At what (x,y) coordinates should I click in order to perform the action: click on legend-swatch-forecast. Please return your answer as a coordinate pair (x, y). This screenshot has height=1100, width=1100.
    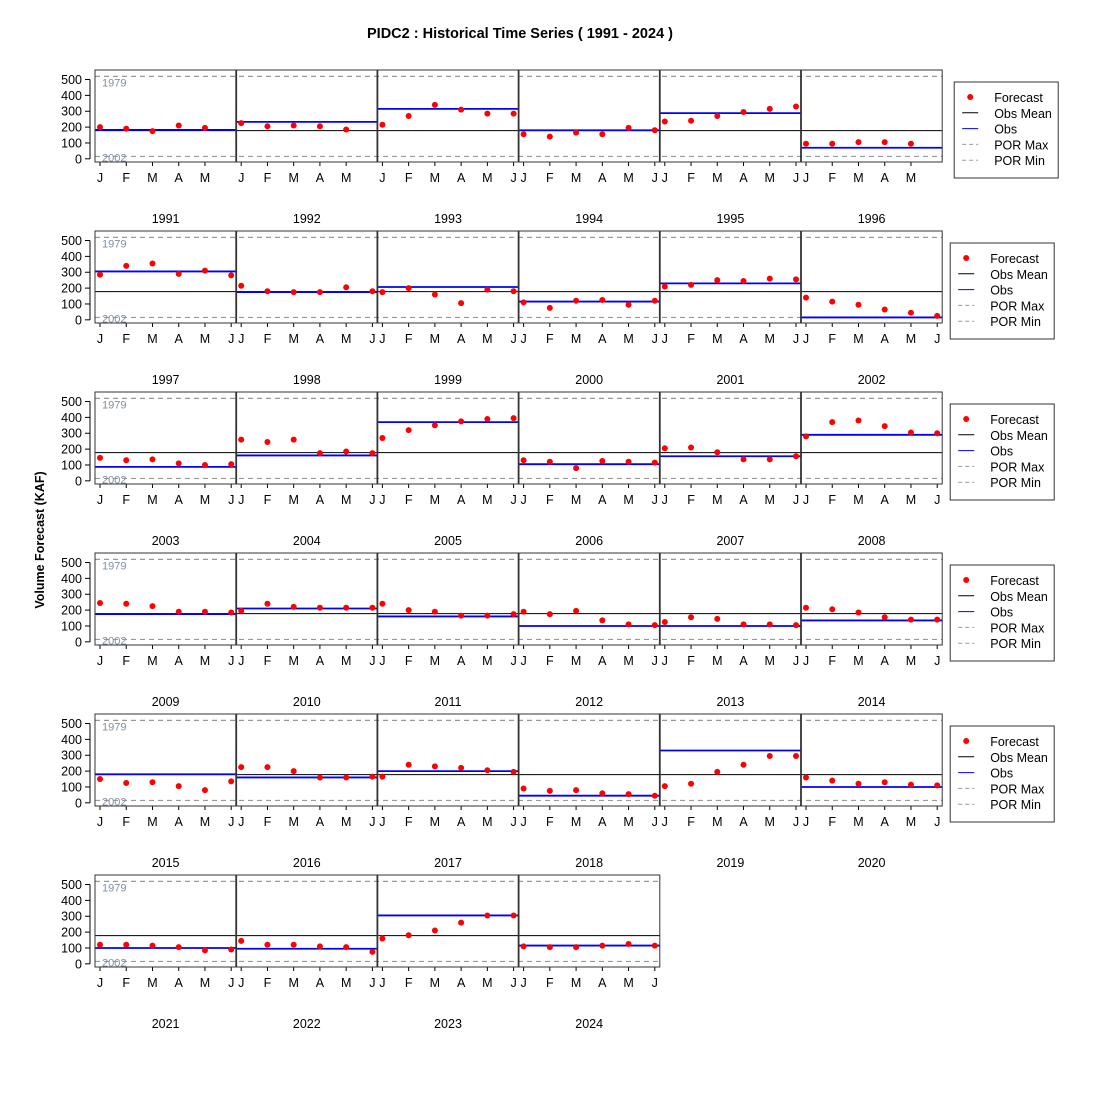
    Looking at the image, I should click on (966, 580).